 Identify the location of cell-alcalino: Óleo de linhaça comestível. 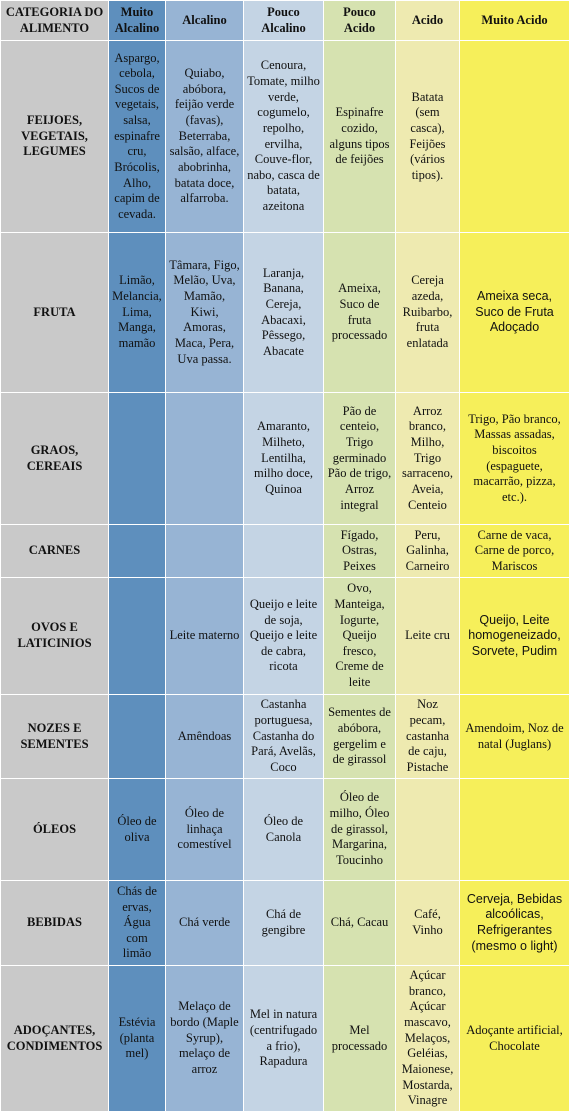
(205, 830).